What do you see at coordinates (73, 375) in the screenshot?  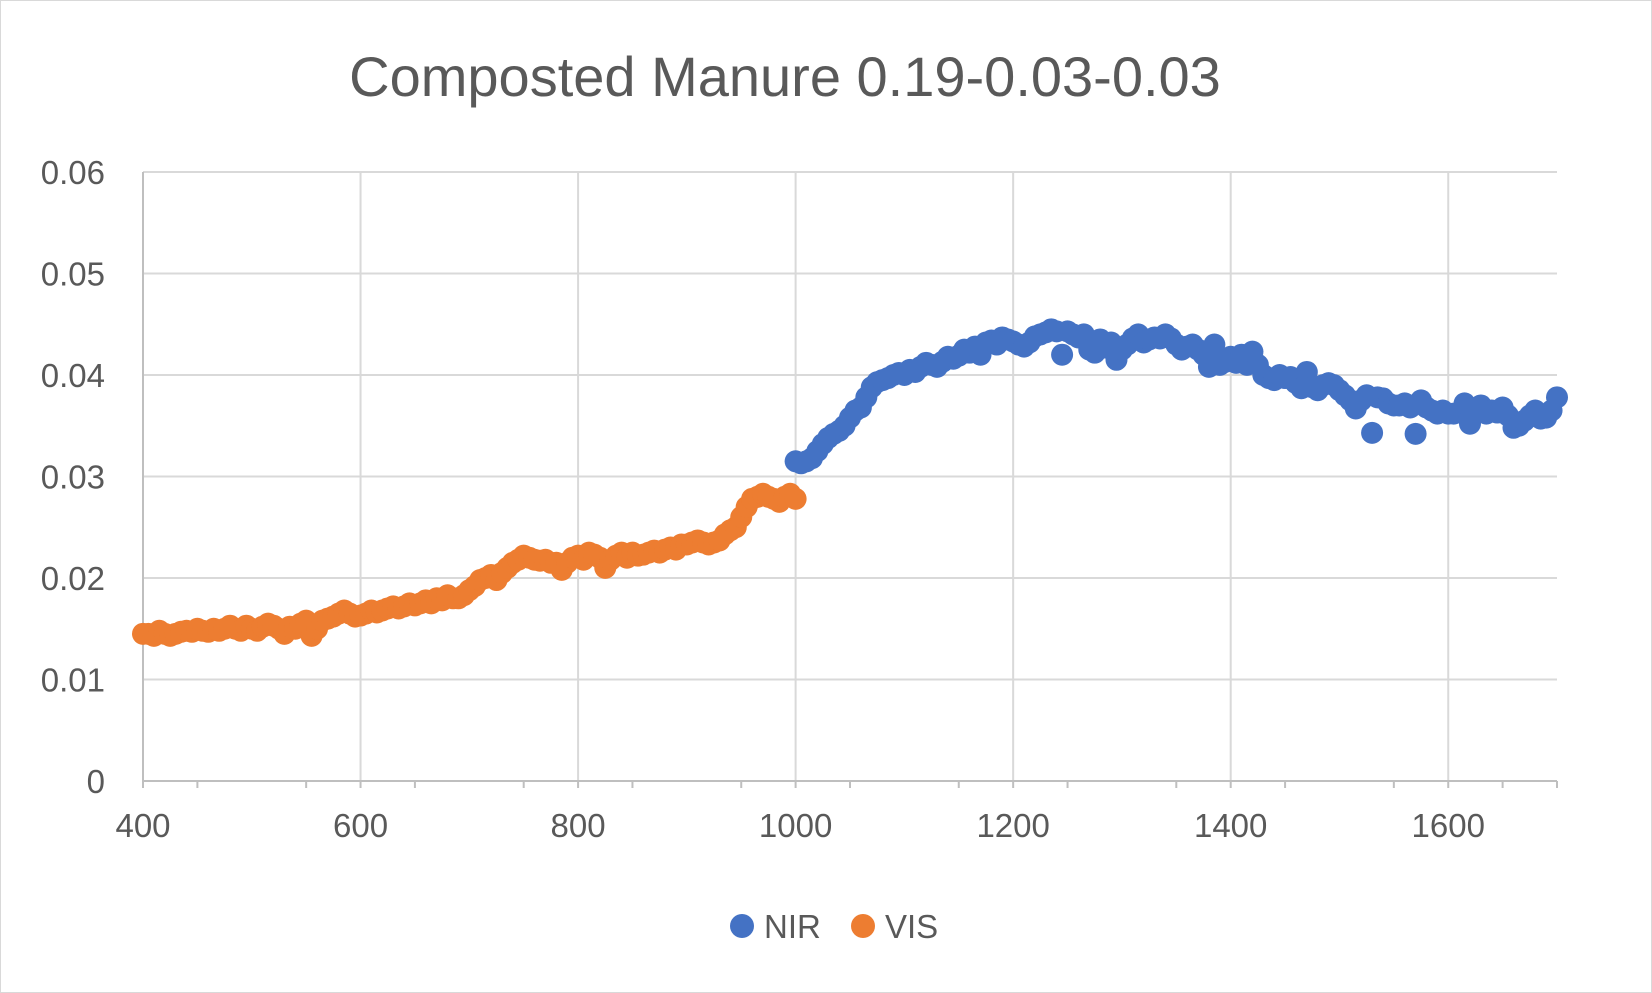 I see `y-tick-label: 0.04` at bounding box center [73, 375].